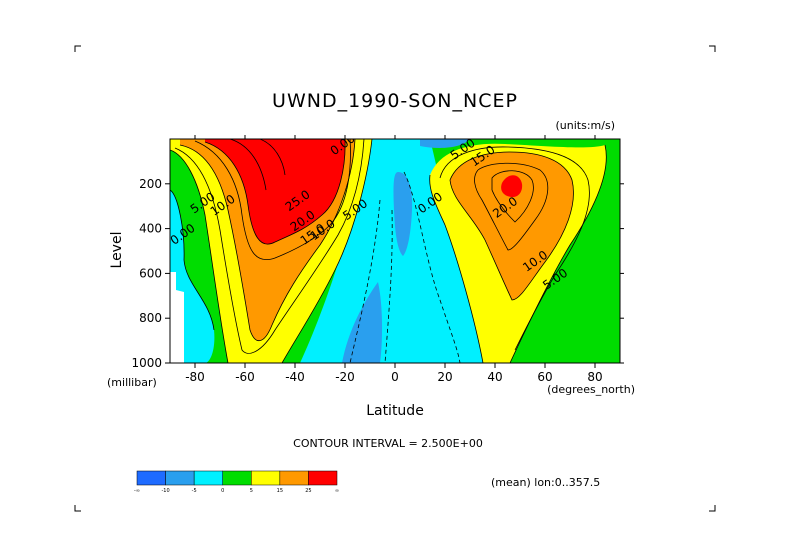  Describe the element at coordinates (280, 491) in the screenshot. I see `colorbar-tick-label: 15` at that location.